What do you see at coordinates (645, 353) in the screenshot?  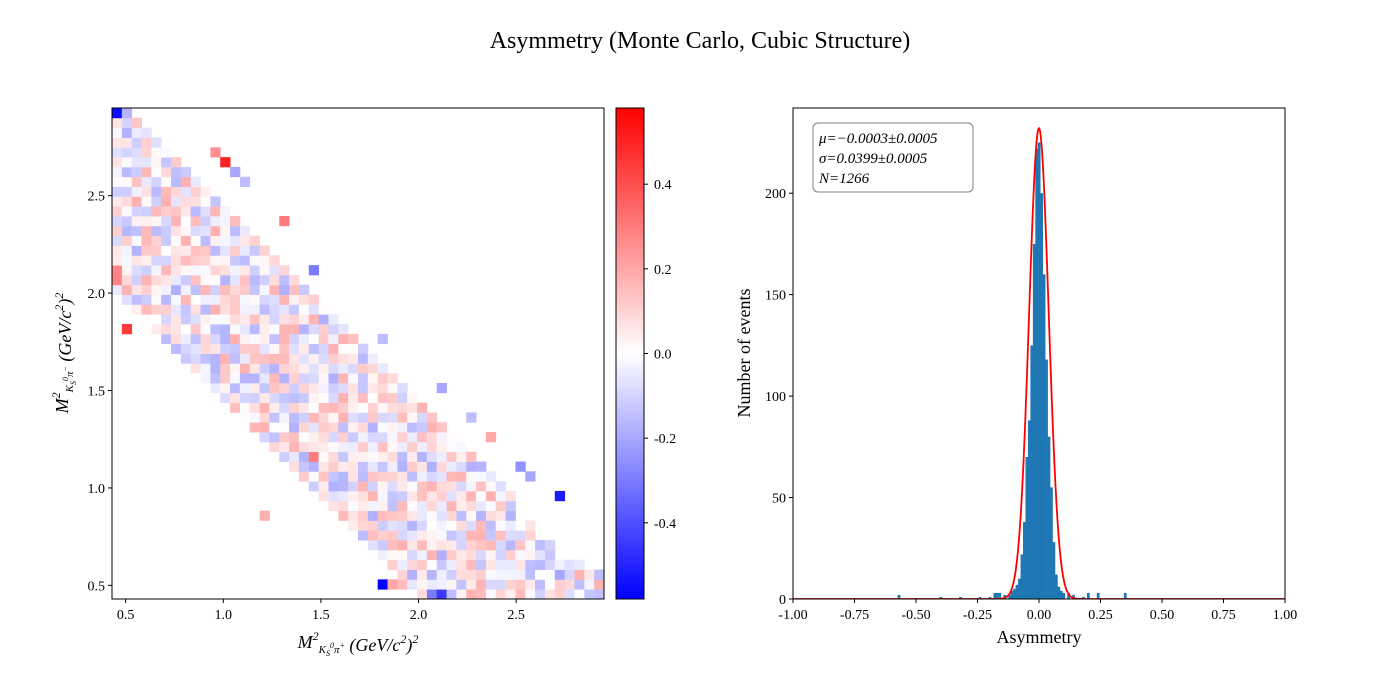 I see `colorbar: 0.4 0.2 0.0 -0.2 -0.4` at bounding box center [645, 353].